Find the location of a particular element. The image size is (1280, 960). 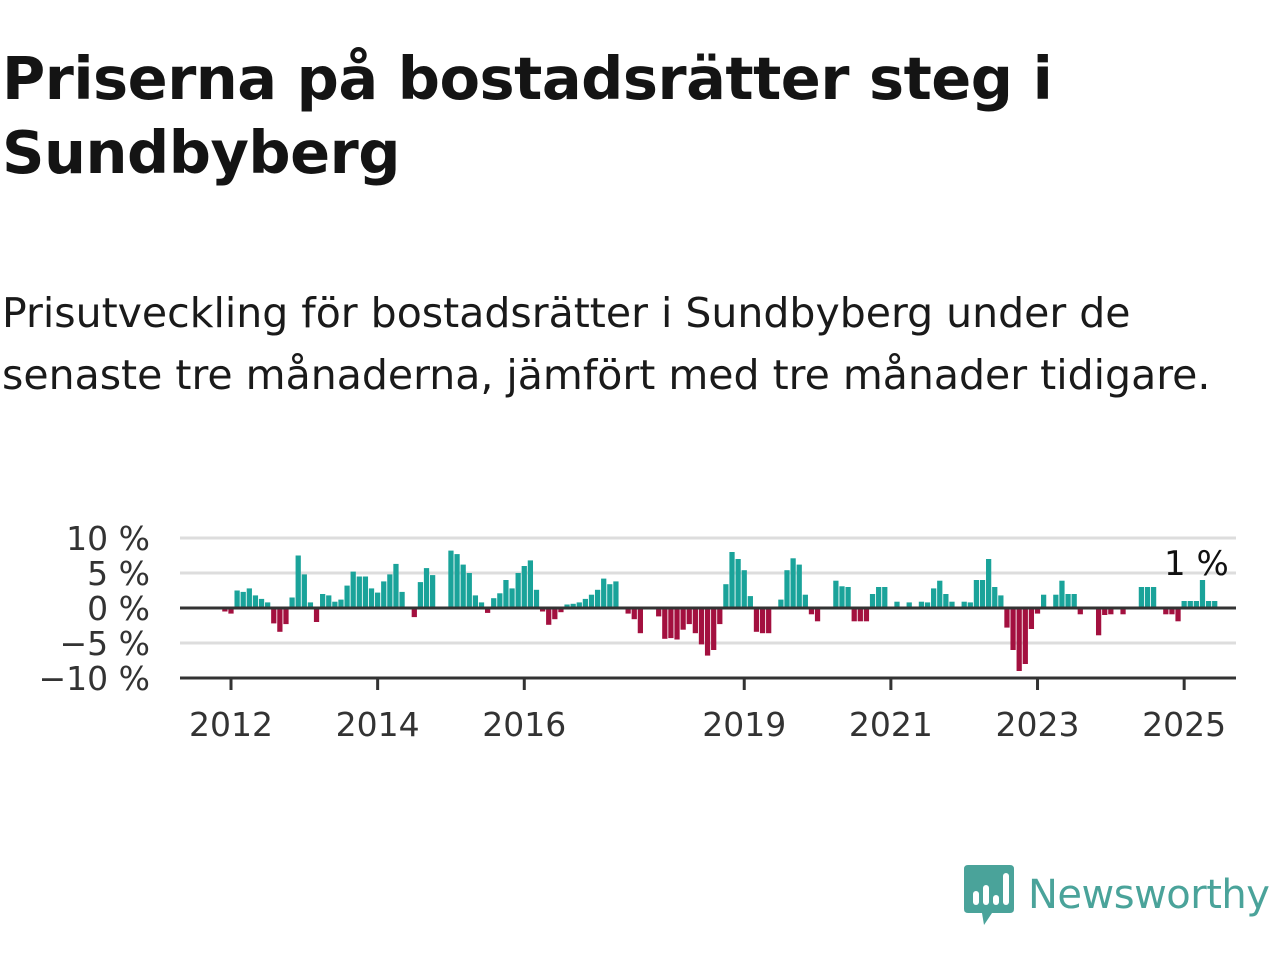

brand-name: Newsworthy is located at coordinates (1149, 895).